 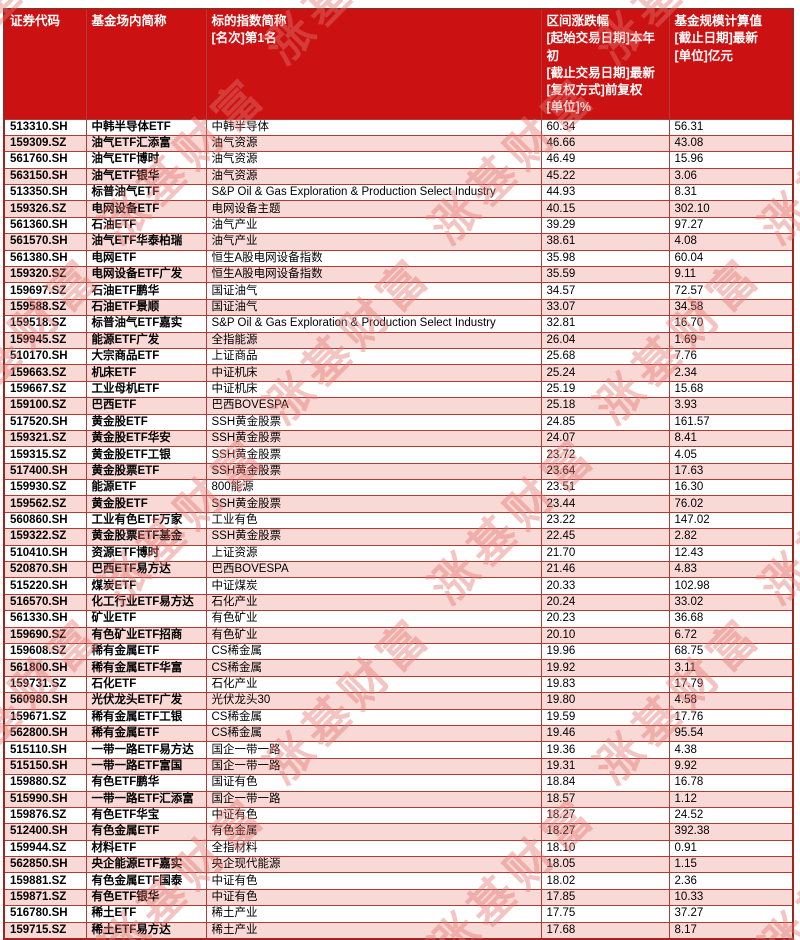 What do you see at coordinates (45, 651) in the screenshot?
I see `cell-code: 159608.SZ` at bounding box center [45, 651].